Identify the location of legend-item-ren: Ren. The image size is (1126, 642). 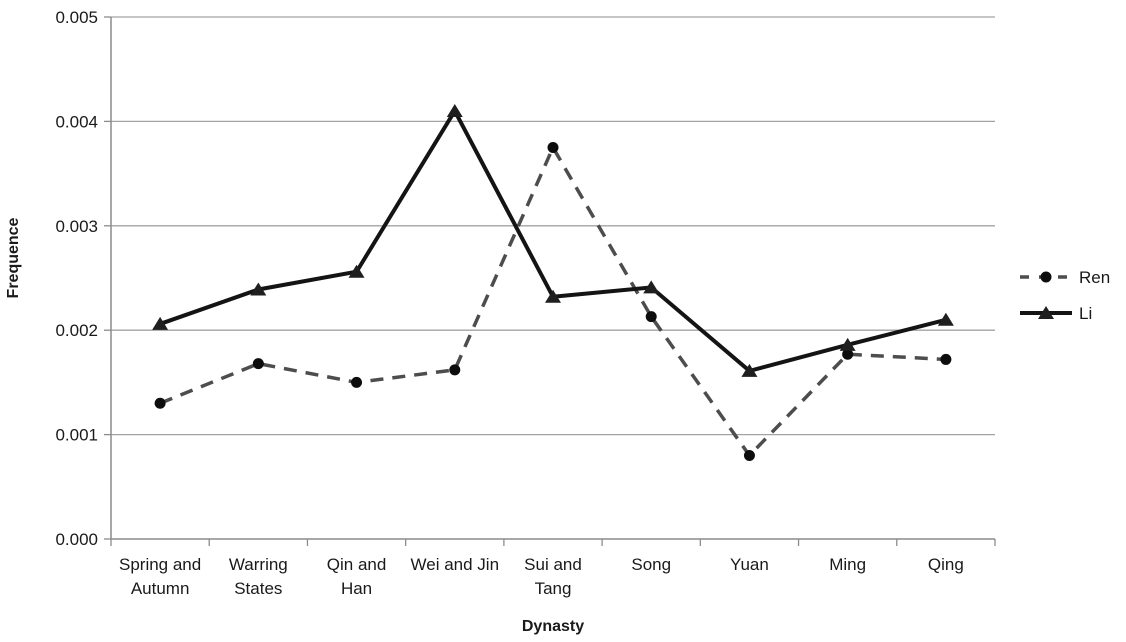
(1065, 277).